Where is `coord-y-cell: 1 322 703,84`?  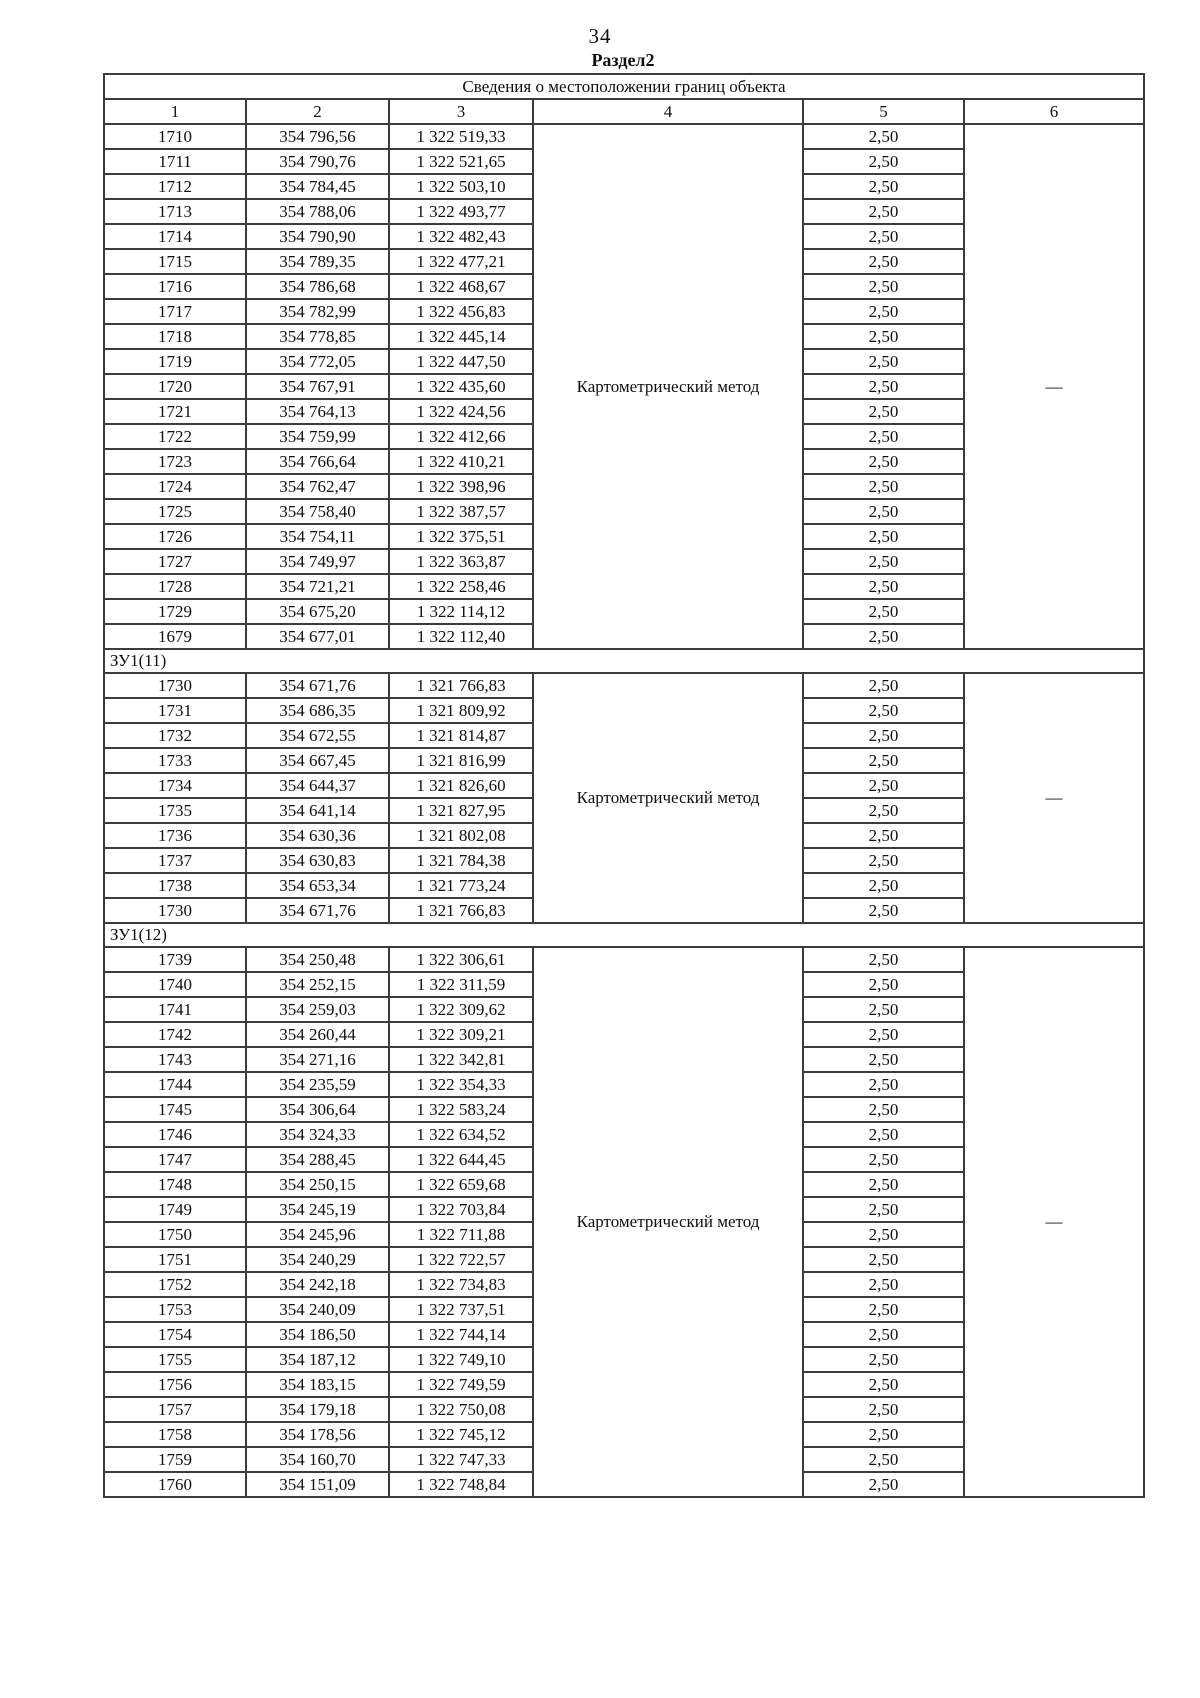
coord-y-cell: 1 322 703,84 is located at coordinates (461, 1209).